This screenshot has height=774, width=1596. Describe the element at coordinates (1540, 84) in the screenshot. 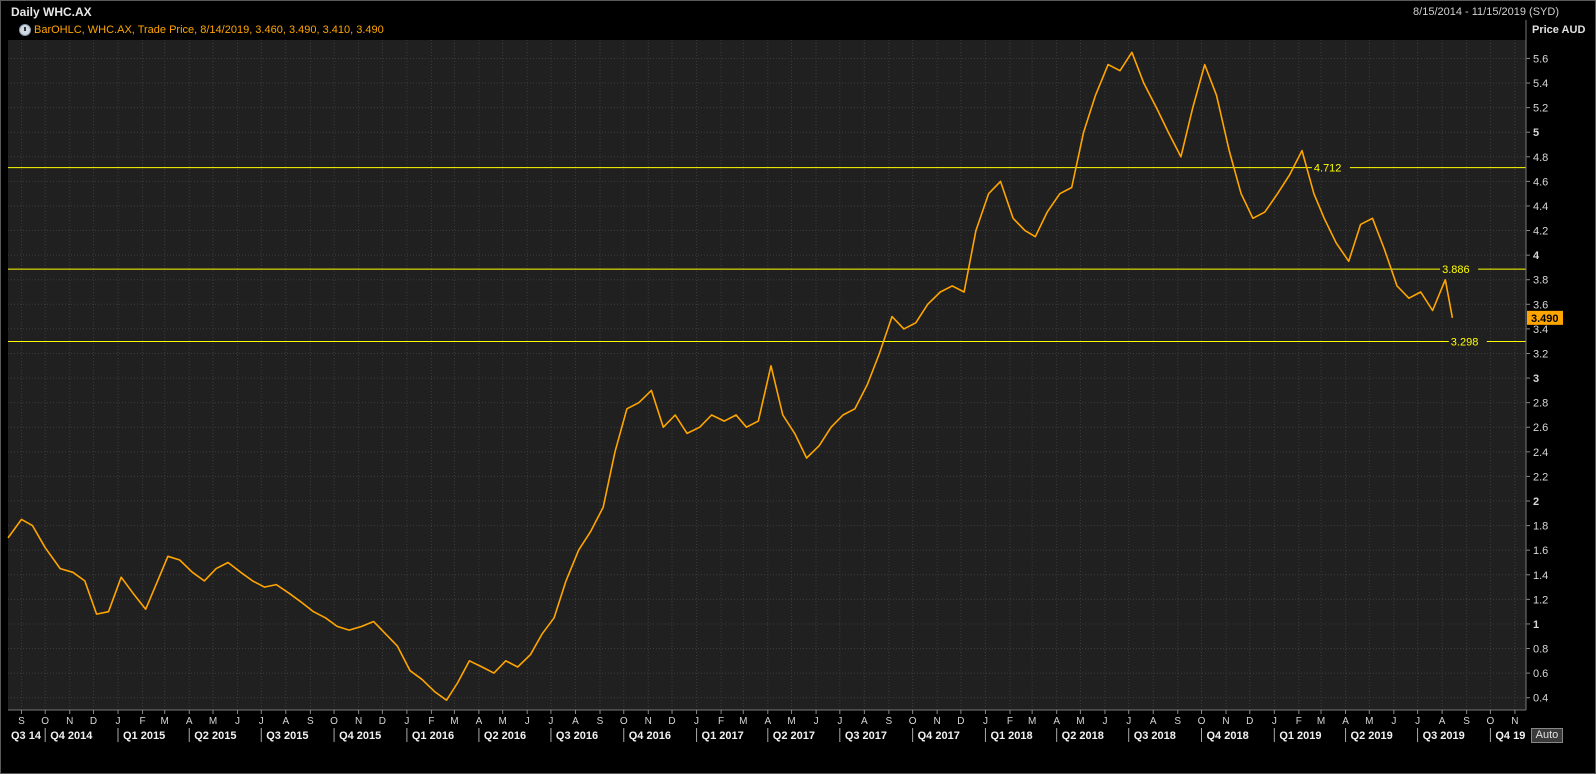

I see `y-tick-label: 5.4` at that location.